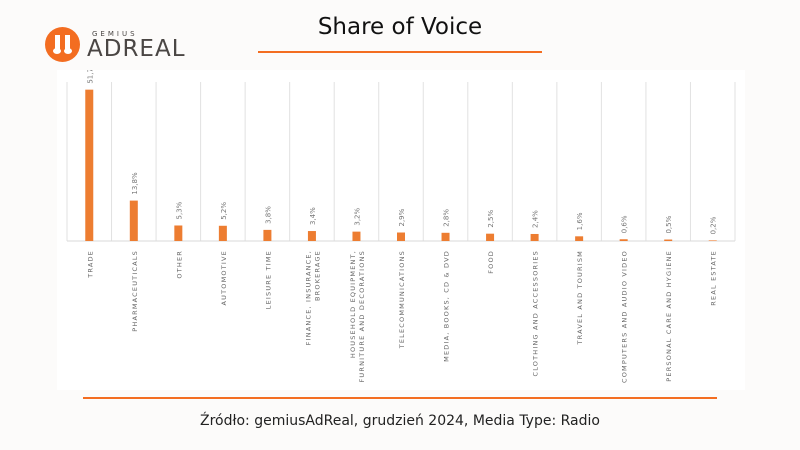  I want to click on category-label: BROKERAGE, so click(317, 275).